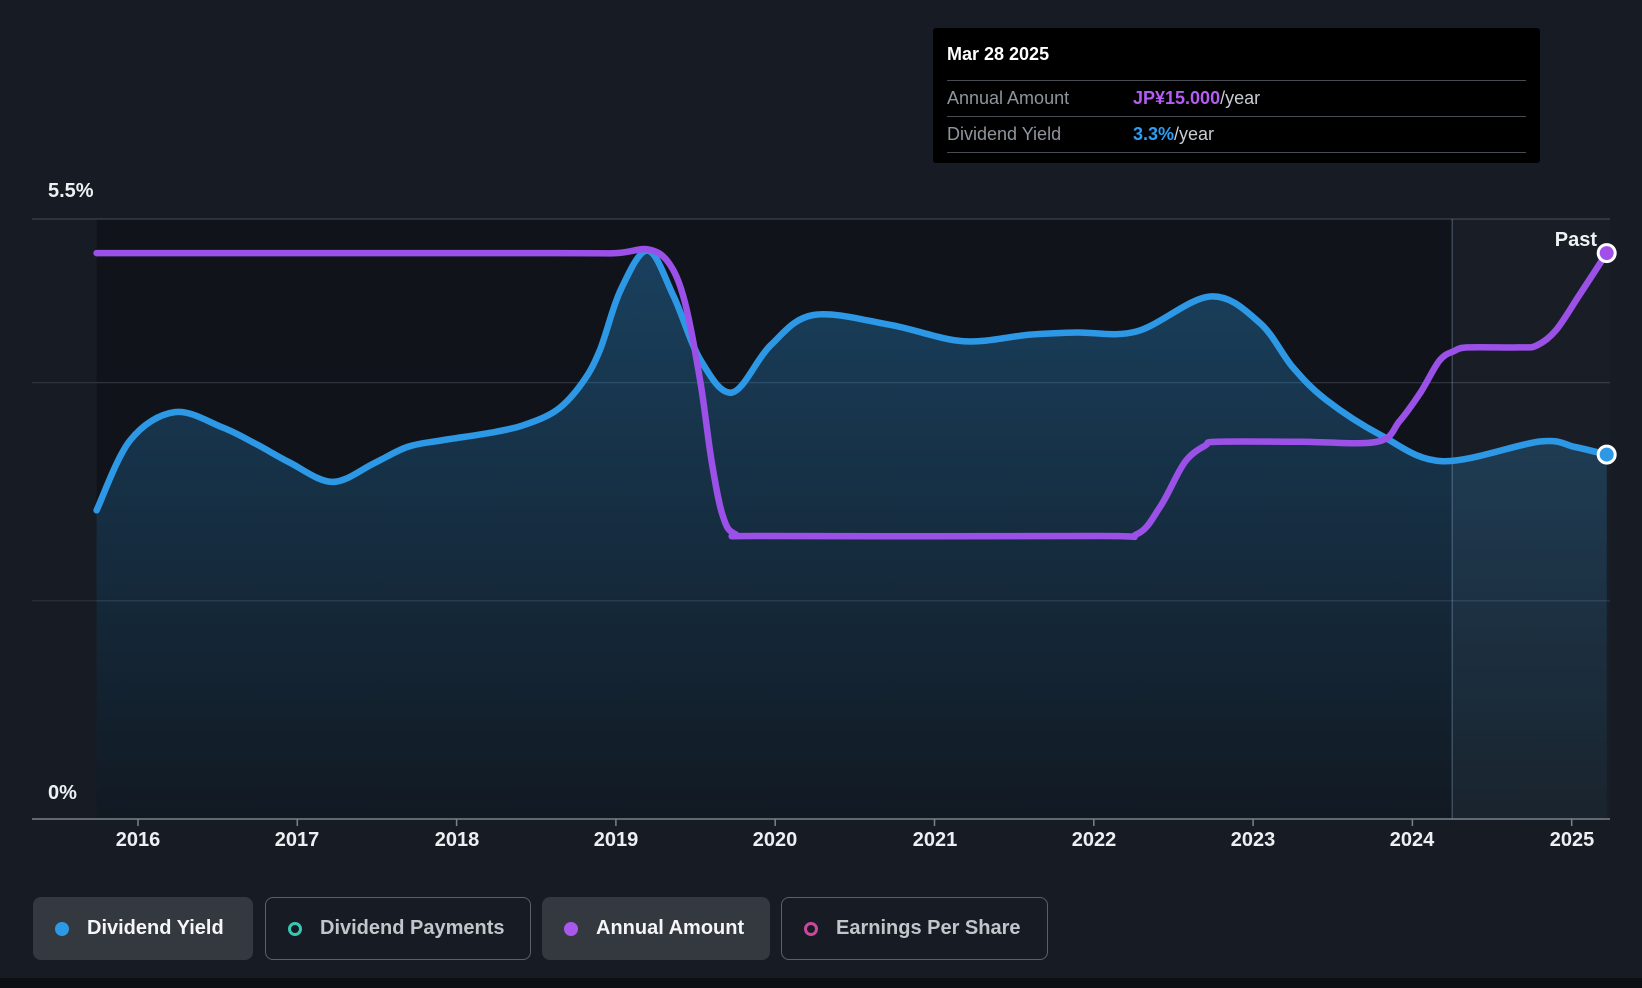  What do you see at coordinates (1094, 840) in the screenshot?
I see `x-axis-label: 2022` at bounding box center [1094, 840].